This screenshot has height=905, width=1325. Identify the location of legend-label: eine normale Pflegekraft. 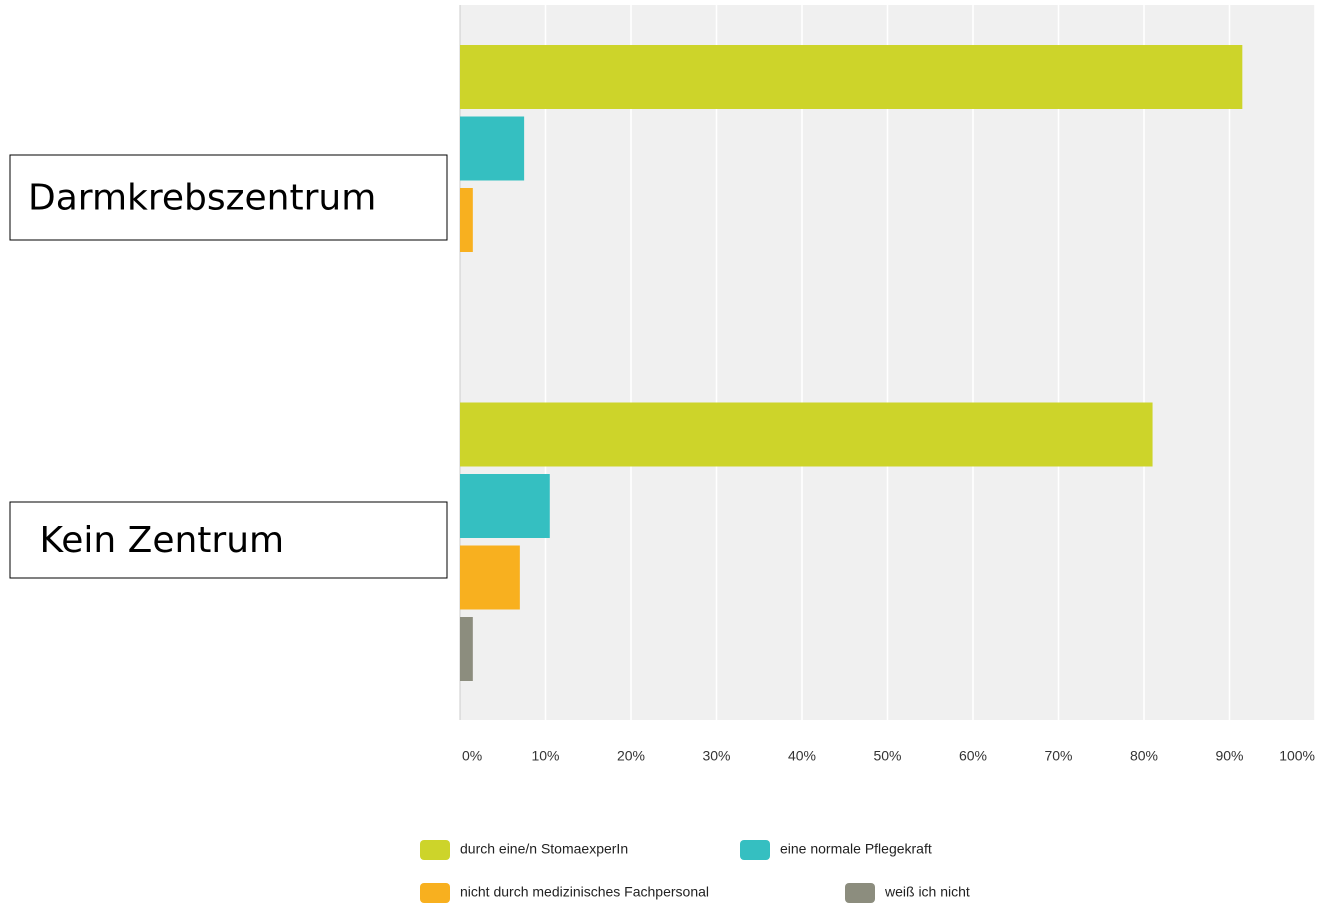
(856, 849).